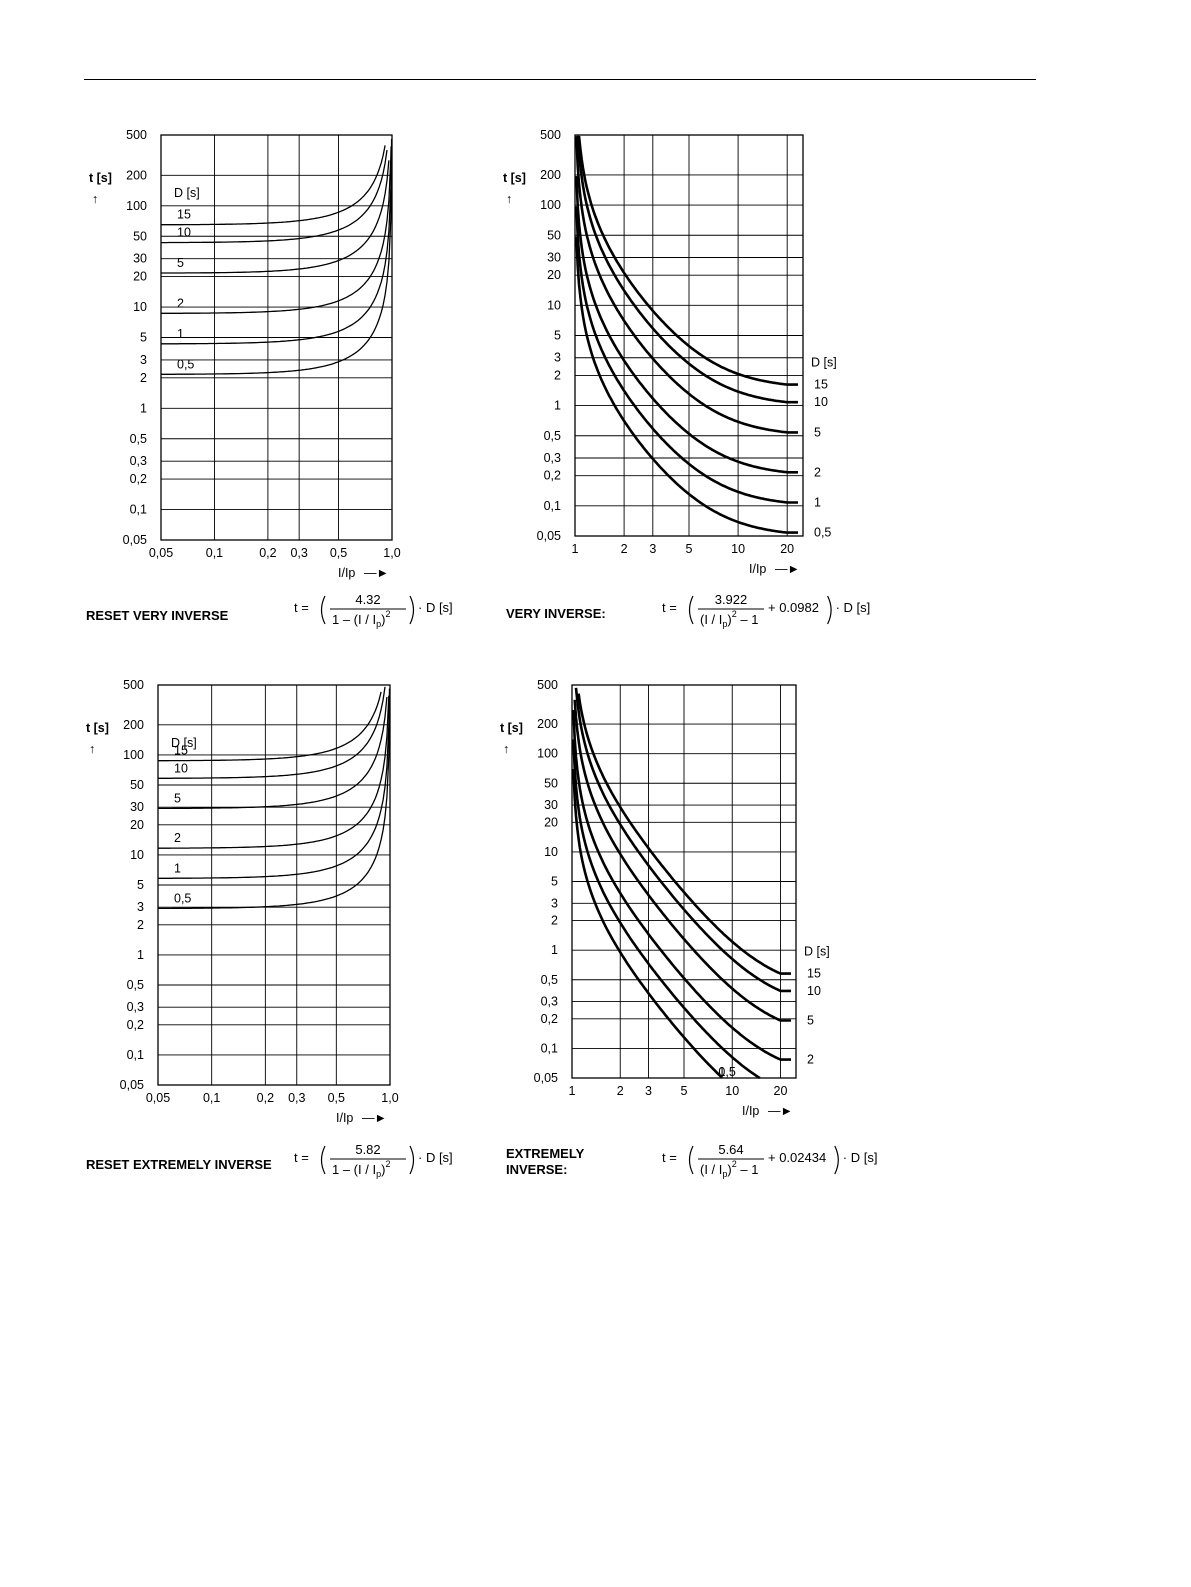  Describe the element at coordinates (684, 1091) in the screenshot. I see `x-tick-label: 5` at that location.